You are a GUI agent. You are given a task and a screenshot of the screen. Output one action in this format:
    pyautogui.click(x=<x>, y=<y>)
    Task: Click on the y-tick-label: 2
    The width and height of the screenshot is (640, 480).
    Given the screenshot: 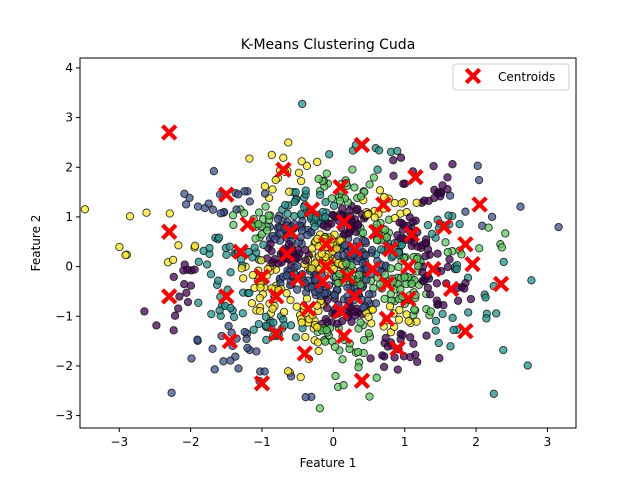 What is the action you would take?
    pyautogui.click(x=69, y=167)
    